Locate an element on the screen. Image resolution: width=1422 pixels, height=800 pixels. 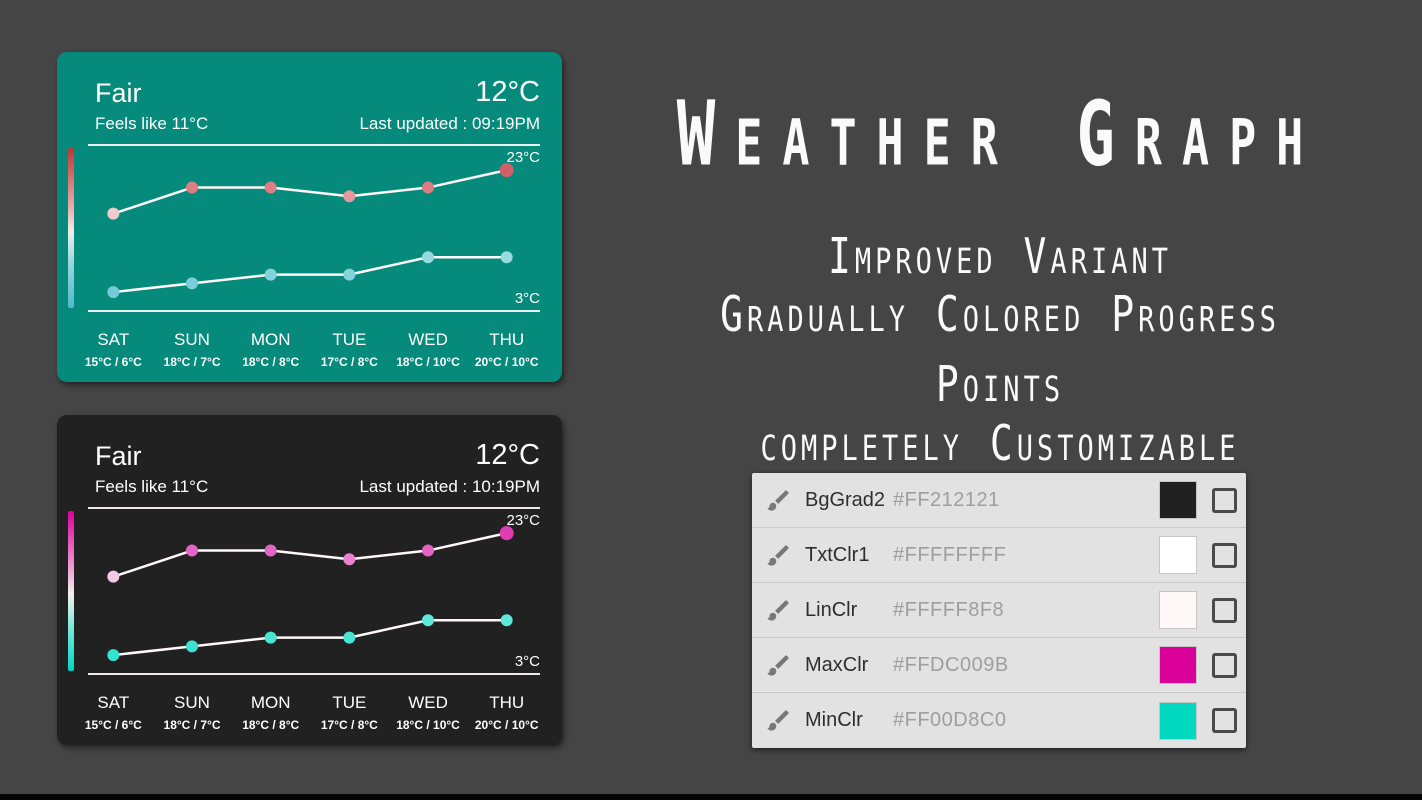
color-setting-label: MaxClr is located at coordinates (837, 664).